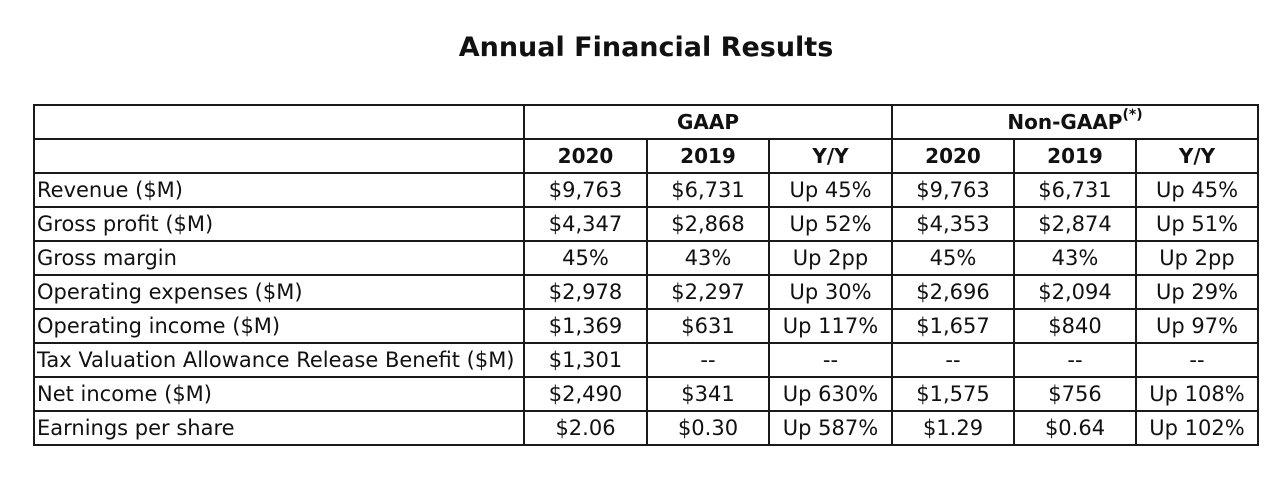 This screenshot has height=483, width=1280. What do you see at coordinates (585, 326) in the screenshot?
I see `table-cell: $1,369` at bounding box center [585, 326].